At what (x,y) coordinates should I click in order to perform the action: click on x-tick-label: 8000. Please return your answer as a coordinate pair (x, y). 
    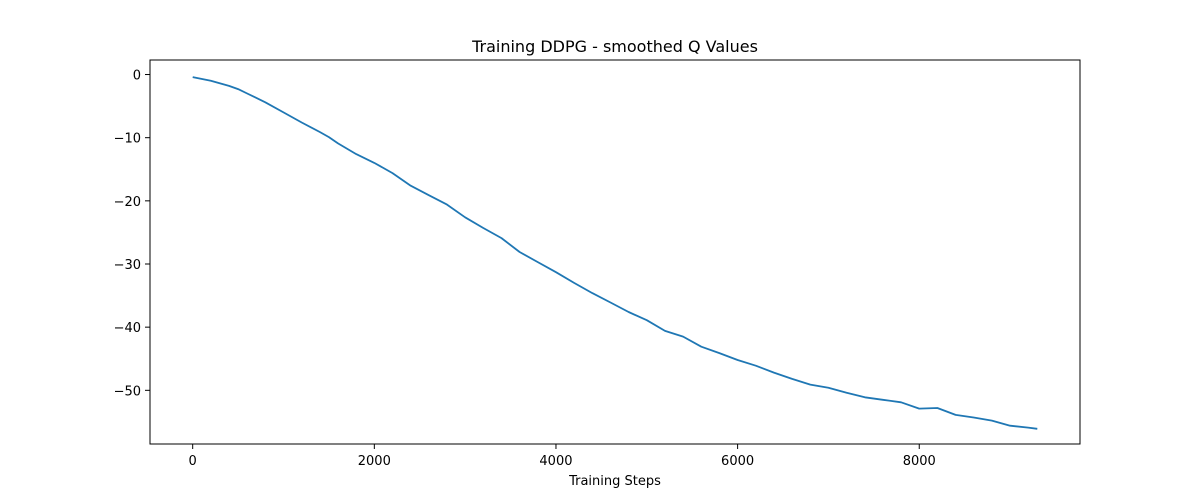
    Looking at the image, I should click on (919, 461).